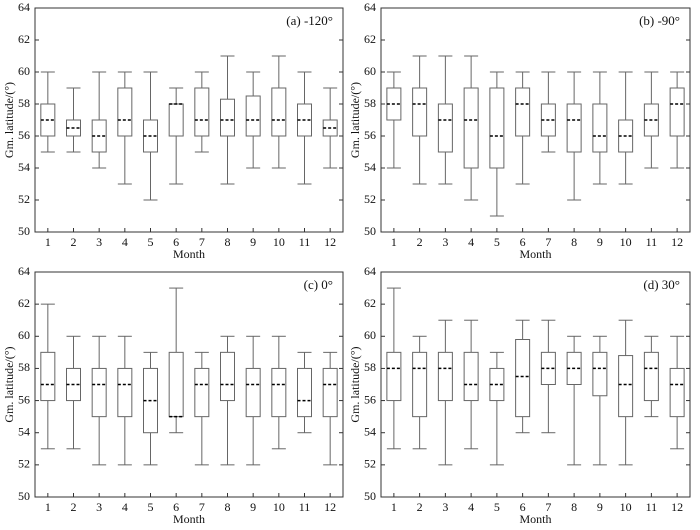  I want to click on panel-title: (a) -120°, so click(309, 20).